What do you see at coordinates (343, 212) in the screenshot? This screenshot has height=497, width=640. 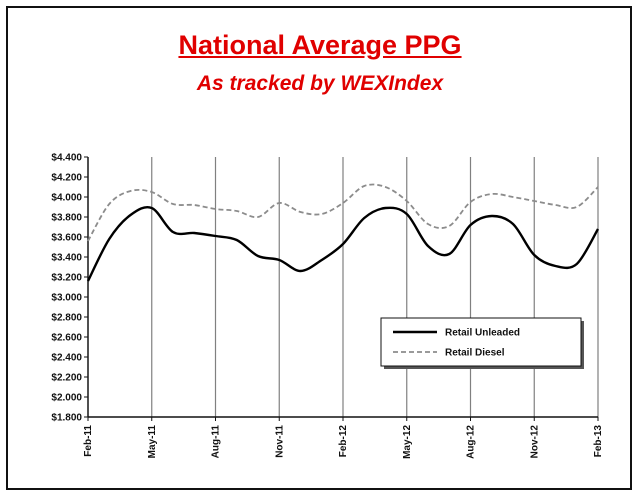 I see `series-line-retail-diesel` at bounding box center [343, 212].